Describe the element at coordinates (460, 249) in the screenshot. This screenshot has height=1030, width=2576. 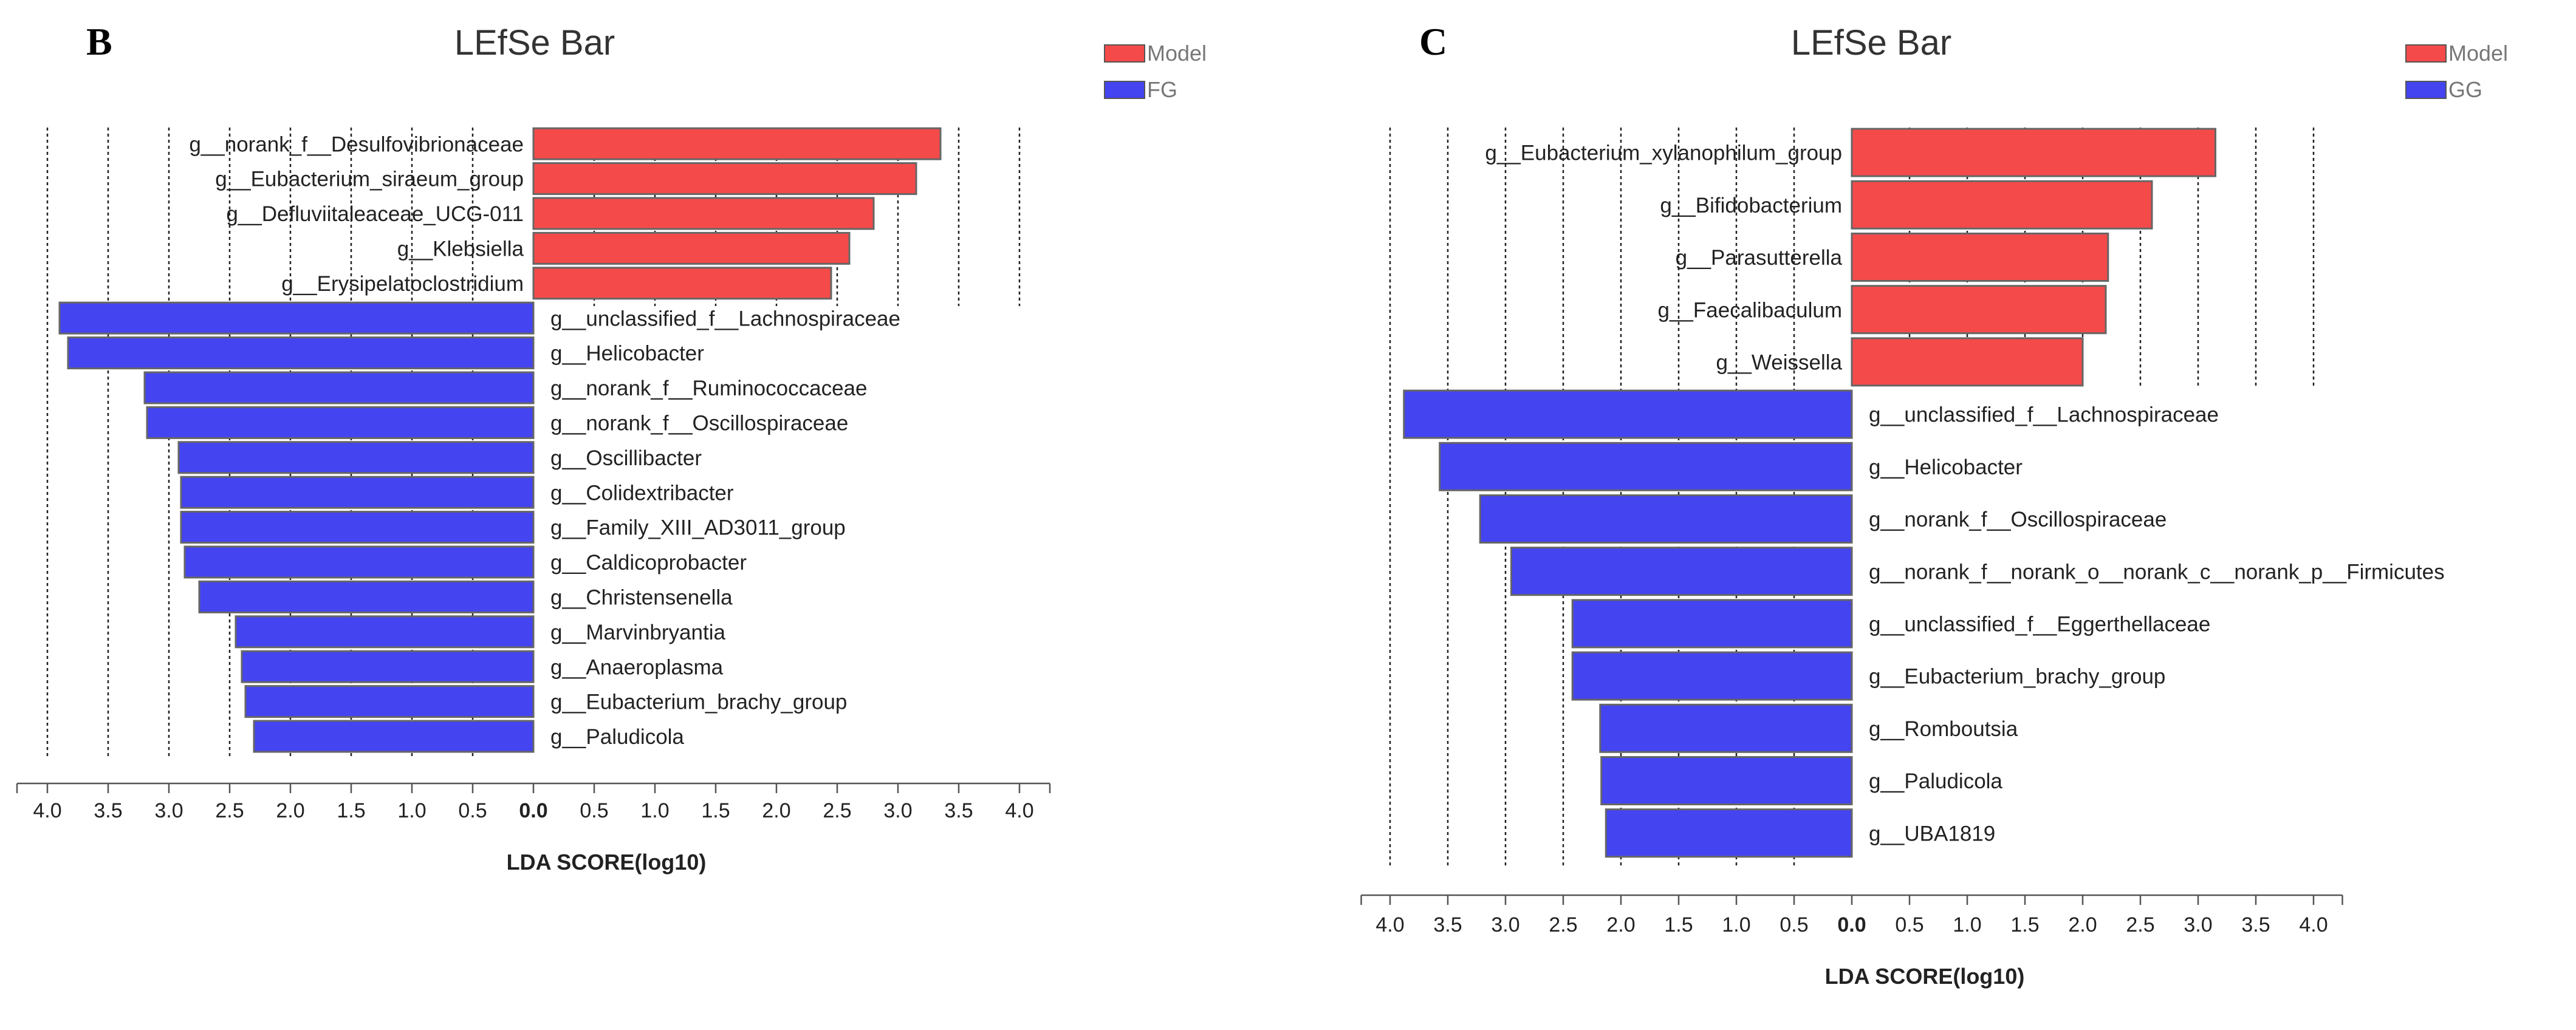
I see `category-label: g__Klebsiella` at that location.